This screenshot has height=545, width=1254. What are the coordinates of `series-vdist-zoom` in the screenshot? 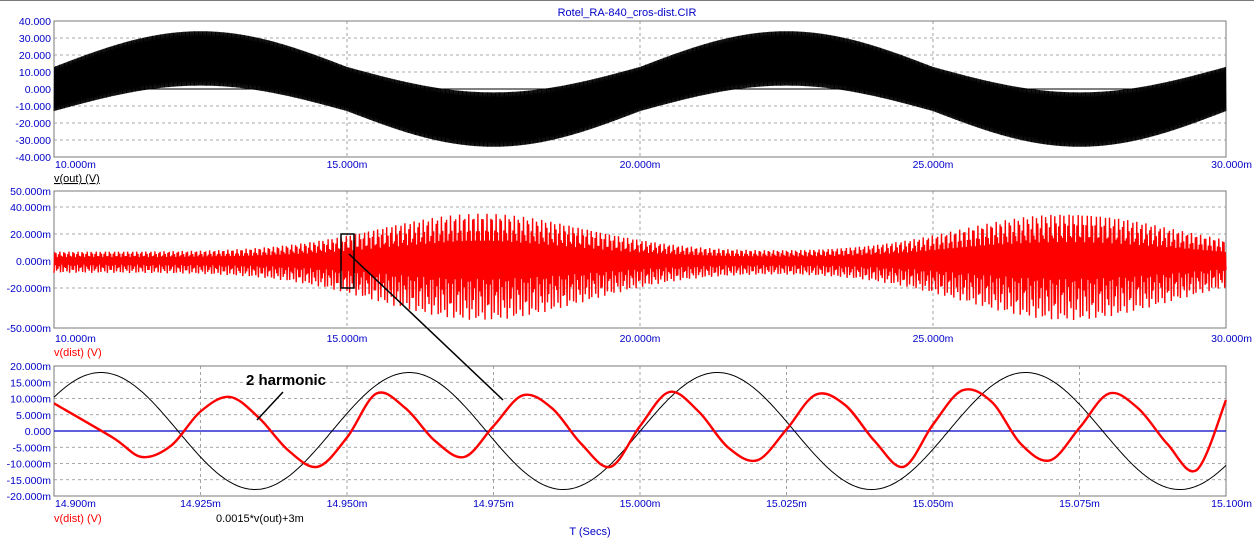 It's located at (640, 430).